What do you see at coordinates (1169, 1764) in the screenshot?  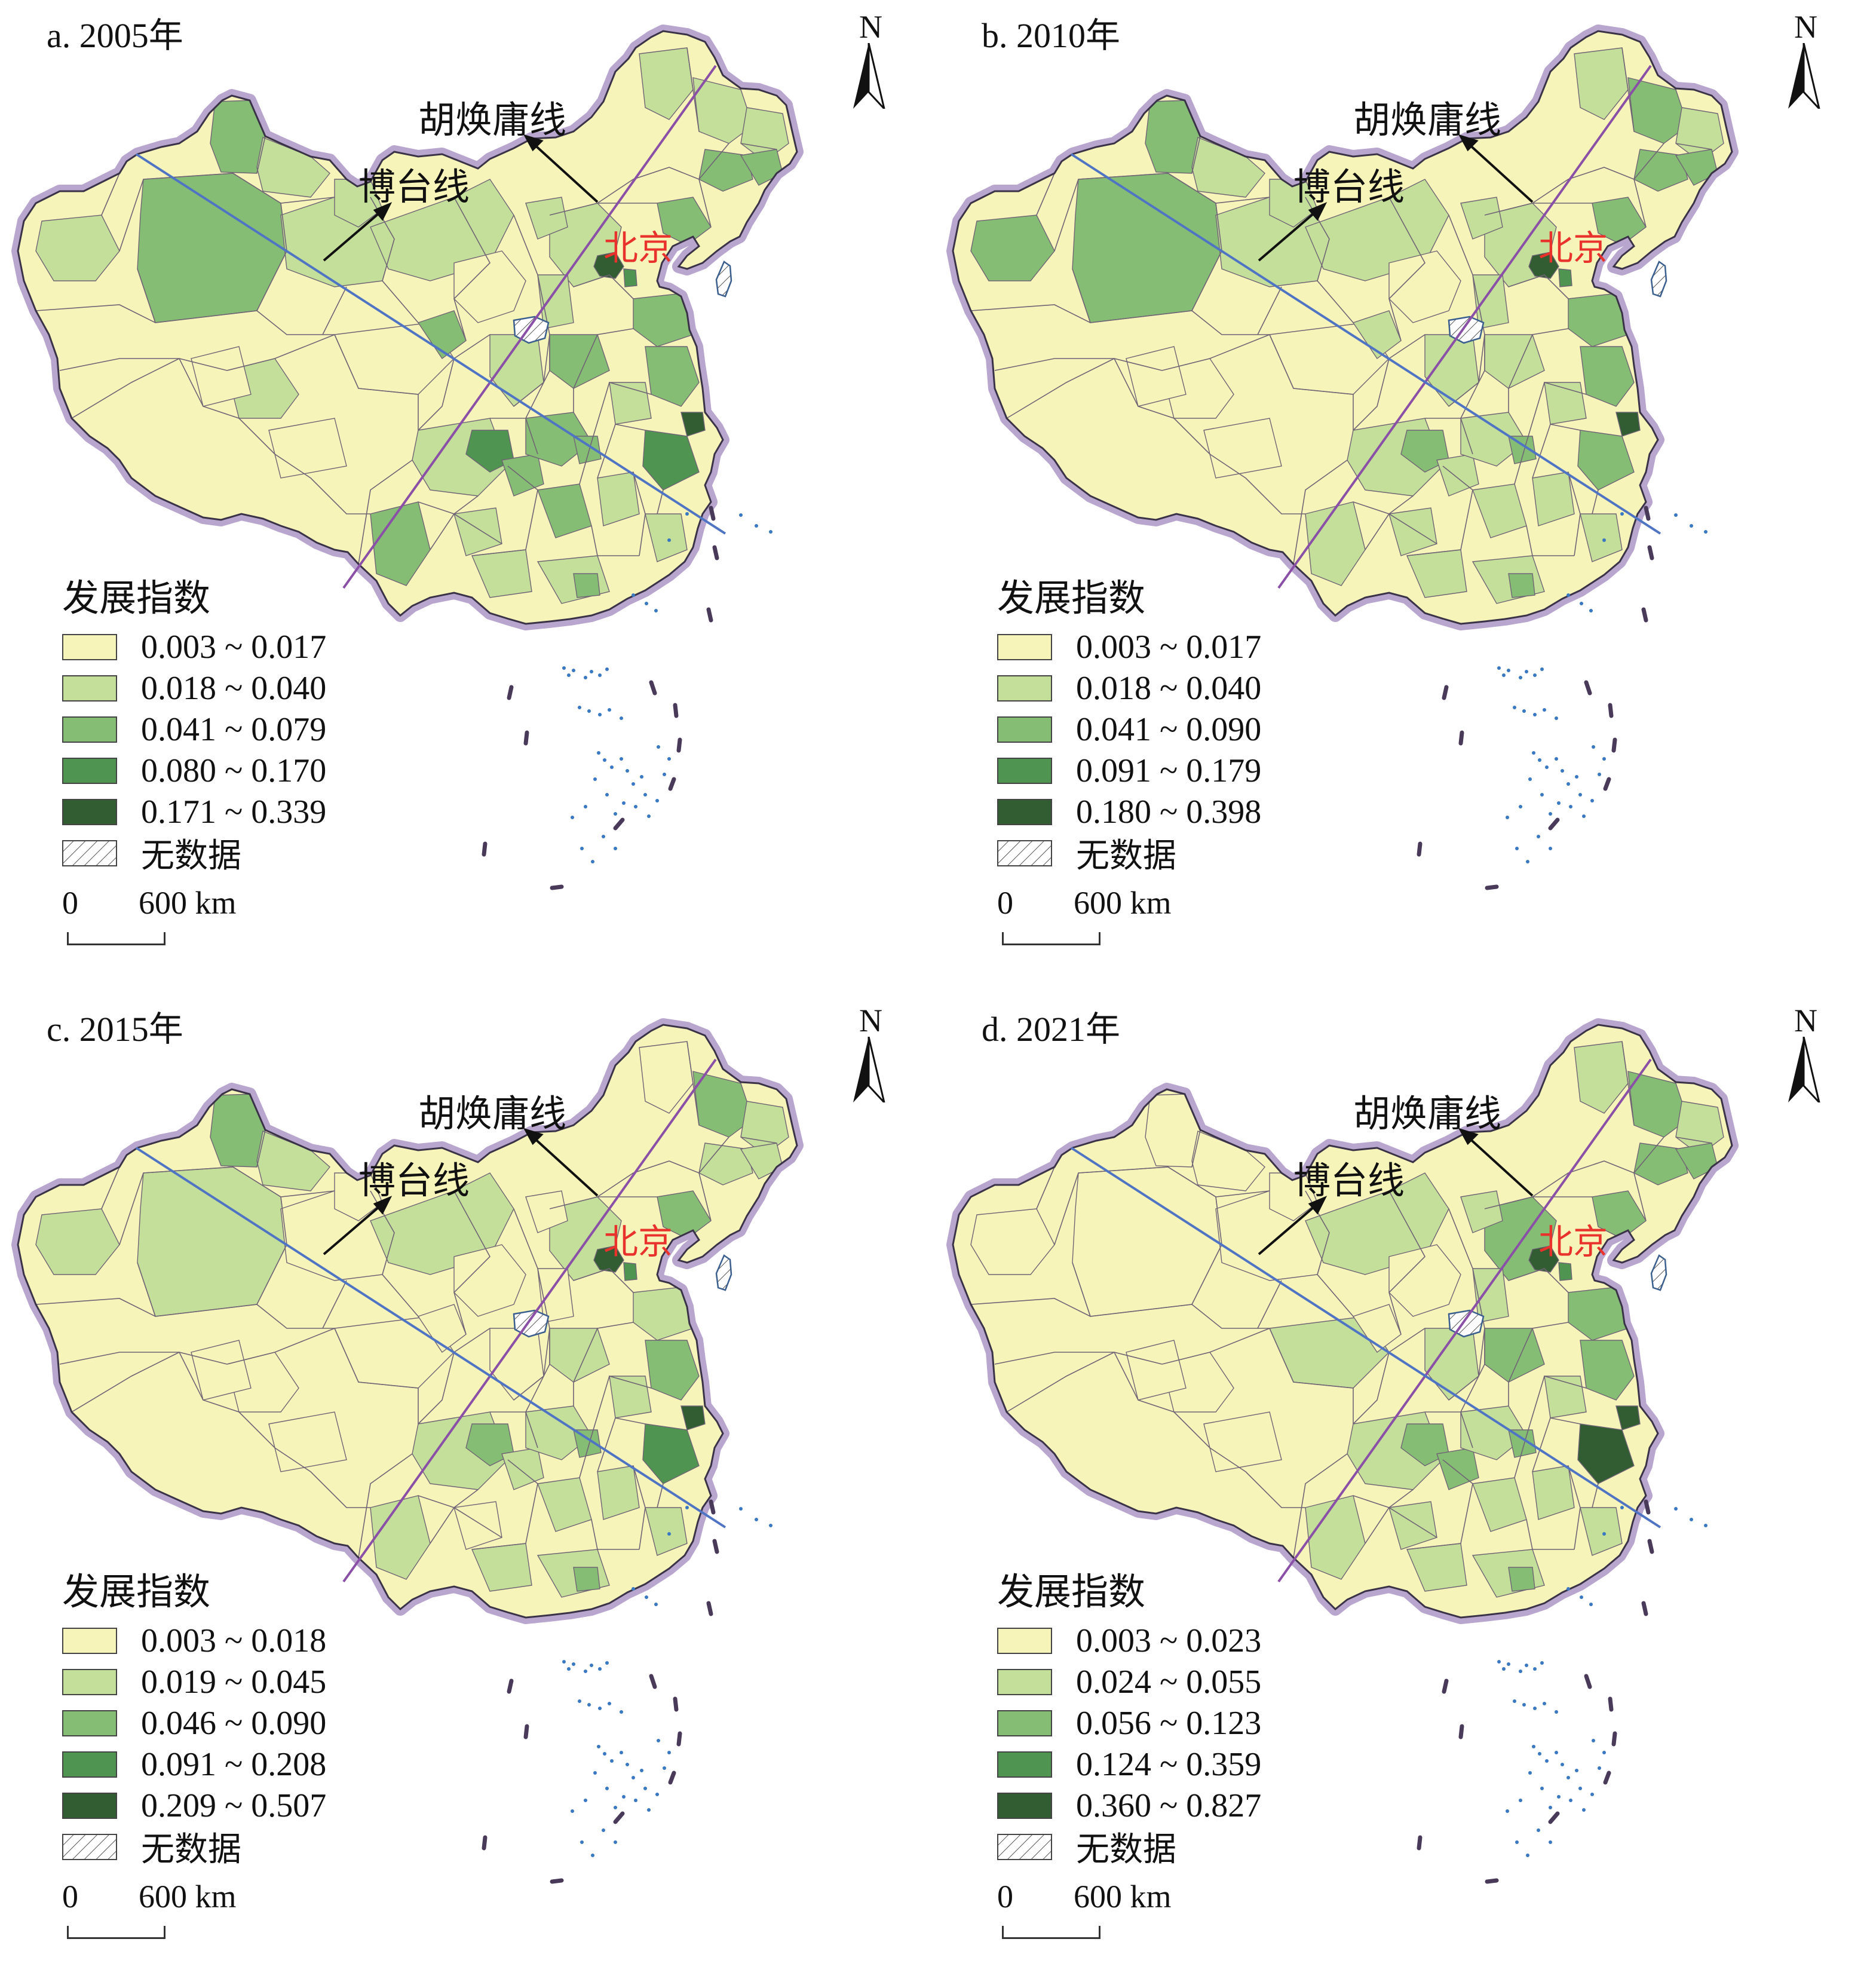 I see `legend-range-label: 0.124 ~ 0.359` at bounding box center [1169, 1764].